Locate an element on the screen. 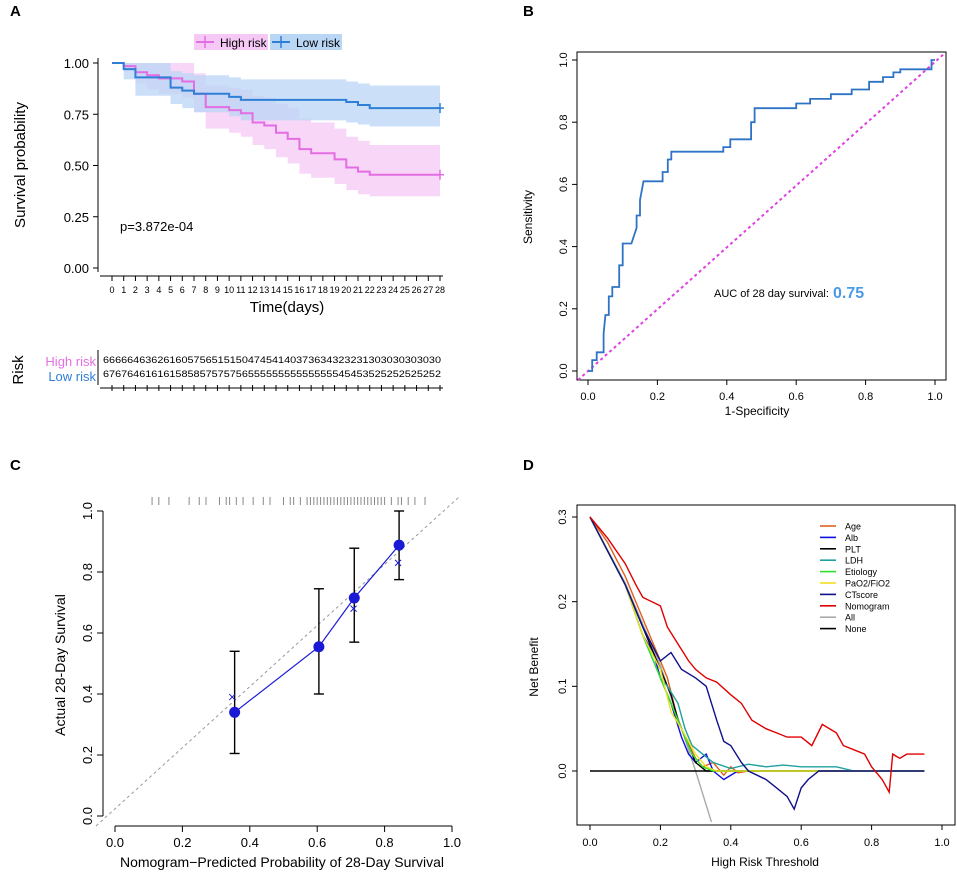 This screenshot has height=879, width=957. km-x-tick-label: 25 is located at coordinates (405, 290).